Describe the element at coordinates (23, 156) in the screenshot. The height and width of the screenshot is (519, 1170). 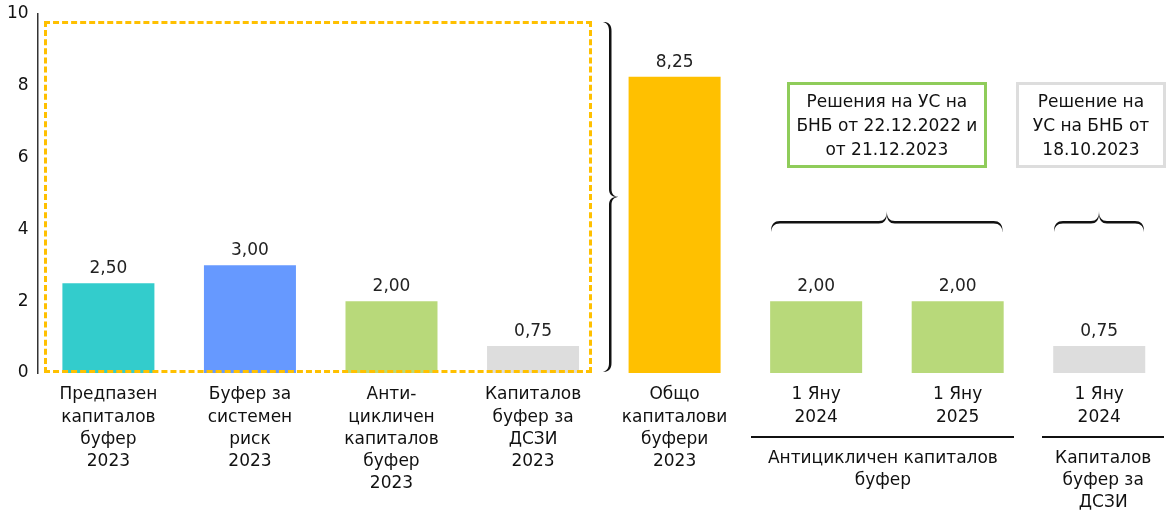
I see `y-tick-label: 6` at that location.